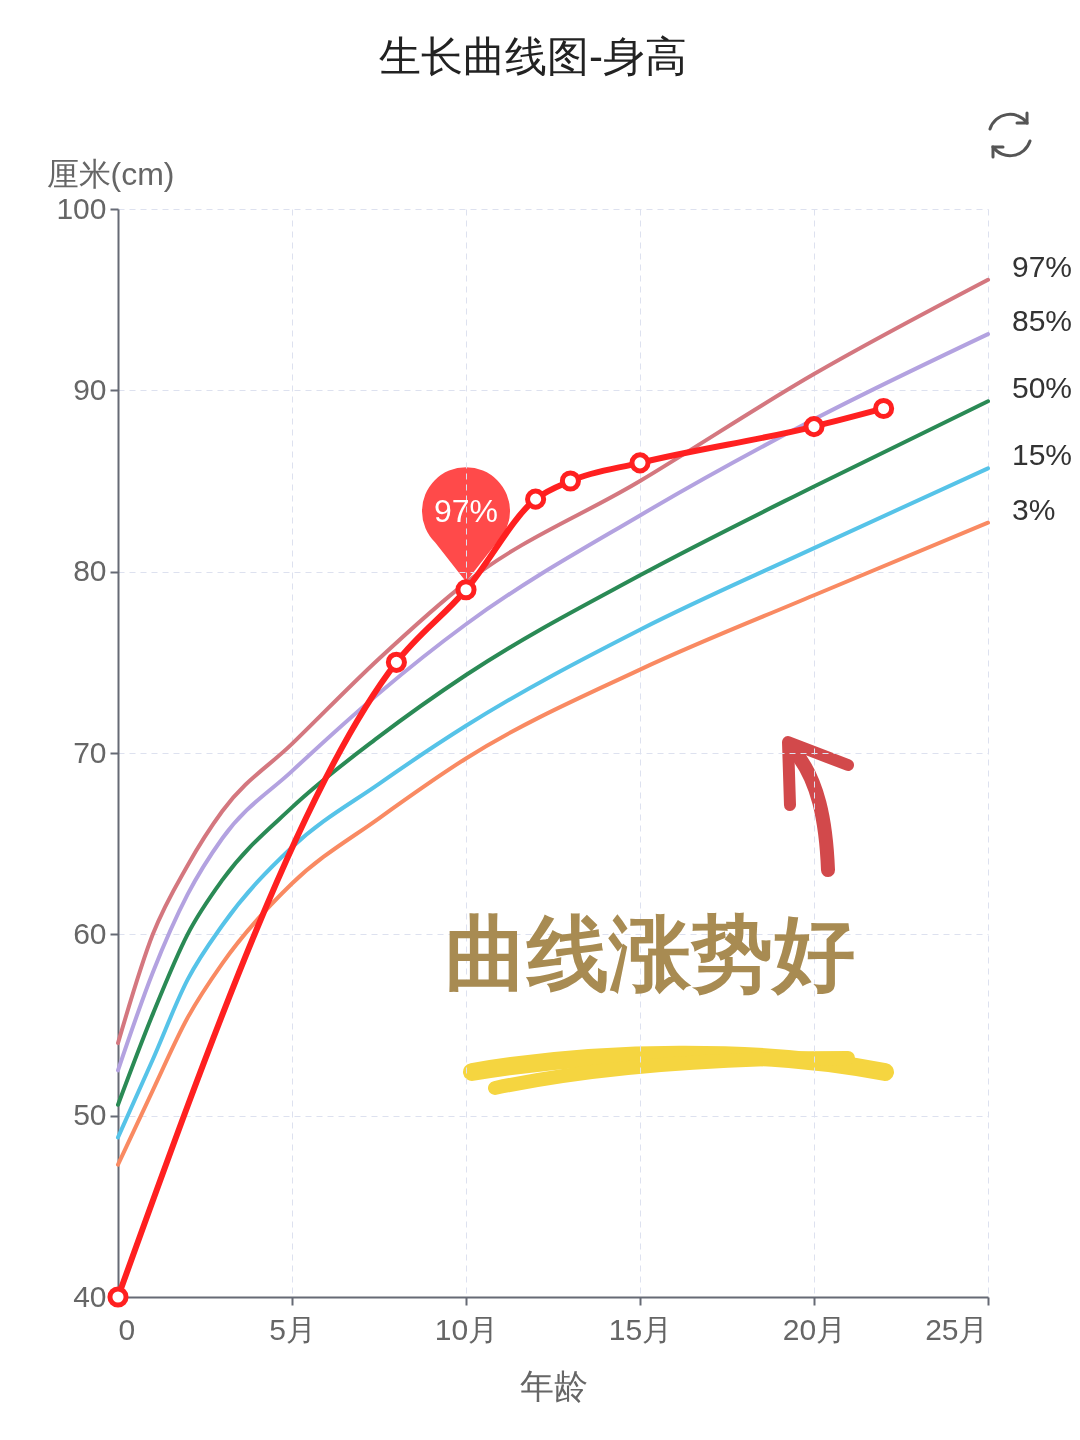  I want to click on x-axis-title: 年龄, so click(553, 1385).